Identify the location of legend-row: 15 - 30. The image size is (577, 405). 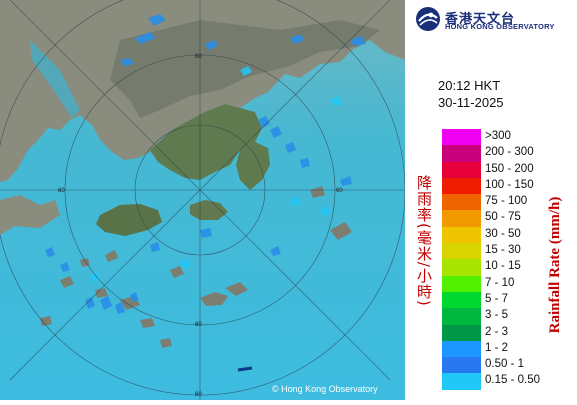
(507, 251).